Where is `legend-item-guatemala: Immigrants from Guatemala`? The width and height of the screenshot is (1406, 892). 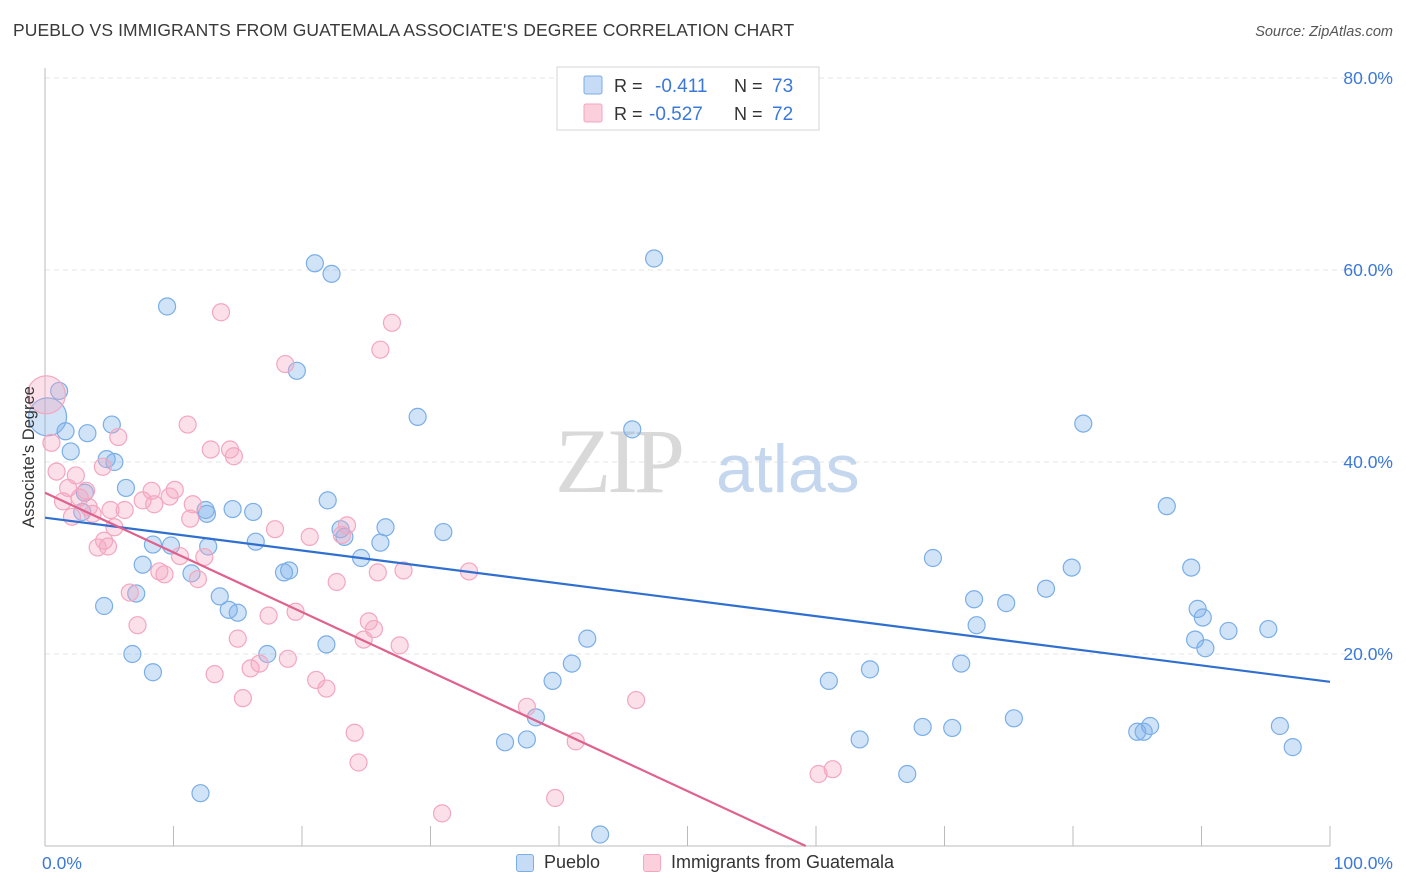
legend-item-guatemala: Immigrants from Guatemala is located at coordinates (768, 862).